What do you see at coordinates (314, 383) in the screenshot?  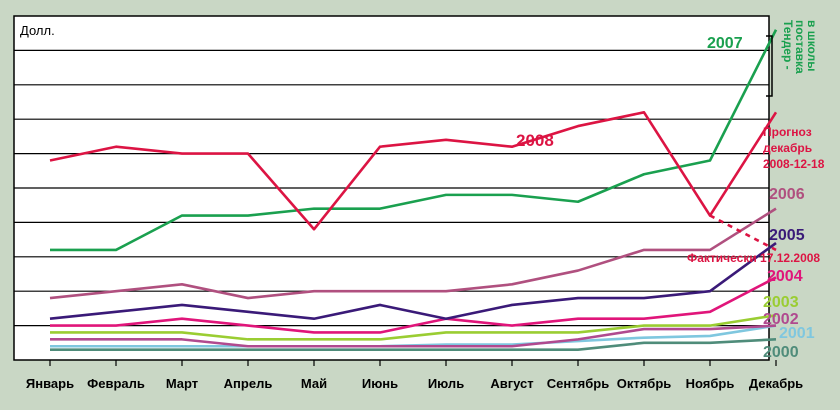 I see `x-tick-label: Май` at bounding box center [314, 383].